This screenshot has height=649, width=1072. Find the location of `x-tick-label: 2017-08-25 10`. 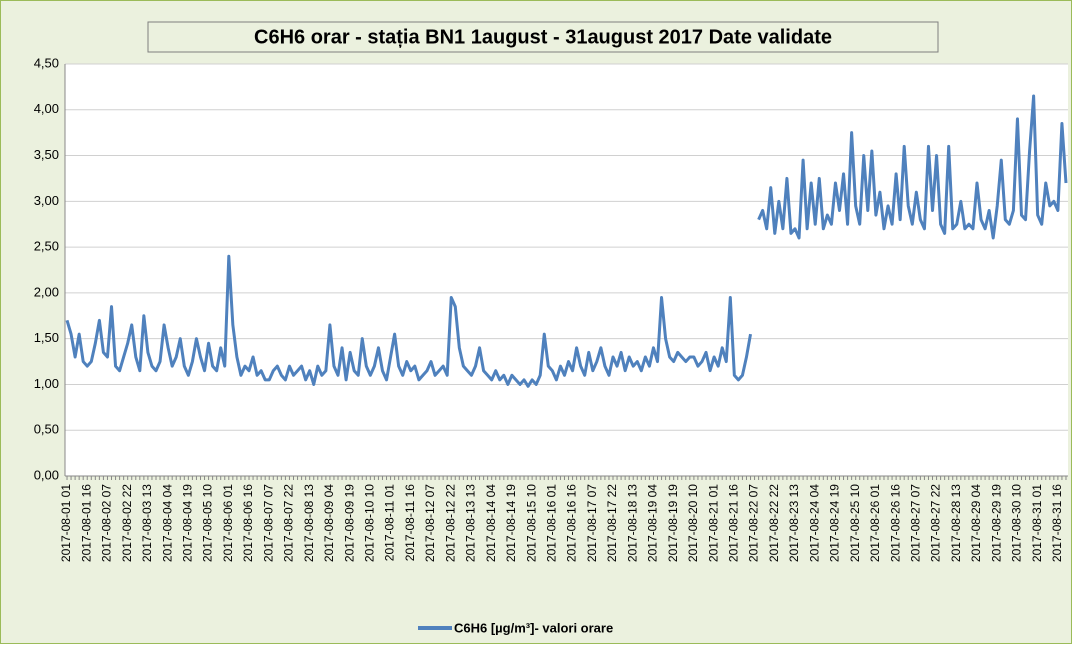

x-tick-label: 2017-08-25 10 is located at coordinates (855, 523).